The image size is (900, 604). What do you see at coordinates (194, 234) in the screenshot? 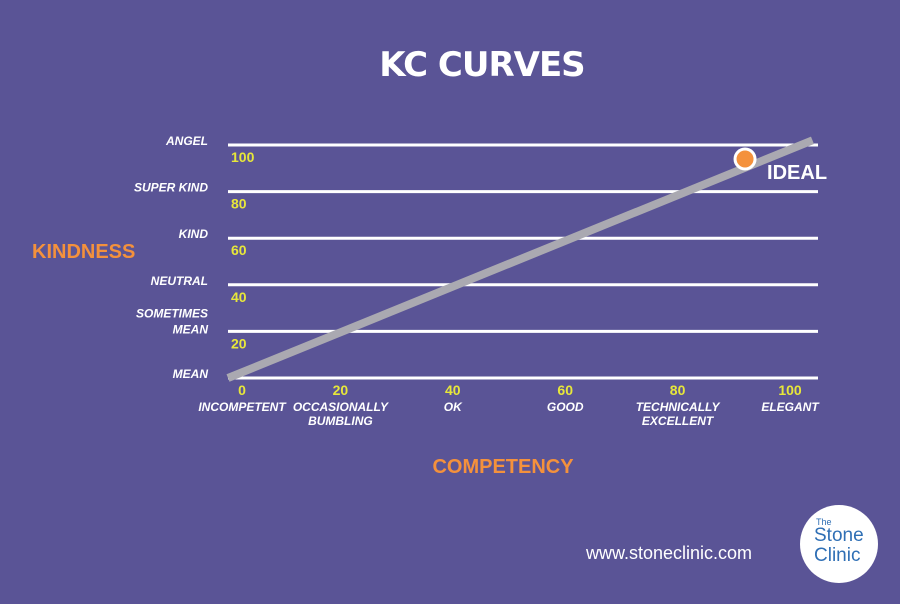
I see `y-tick-label-60: KIND` at bounding box center [194, 234].